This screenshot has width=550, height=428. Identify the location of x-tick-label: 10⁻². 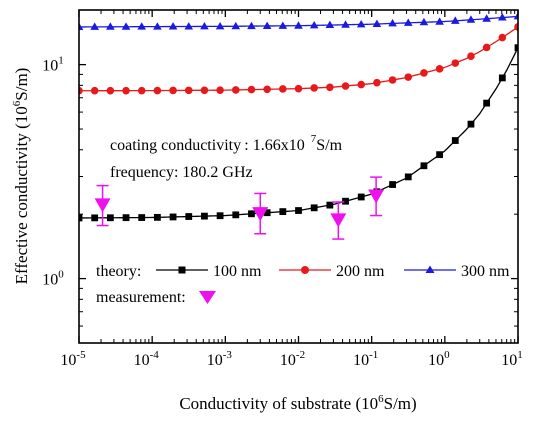
(292, 359).